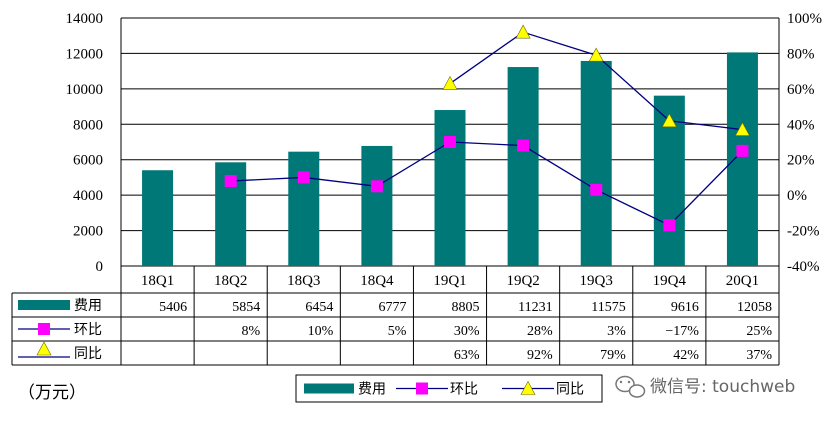 This screenshot has width=839, height=422. I want to click on x-tick-label: 19Q1, so click(449, 281).